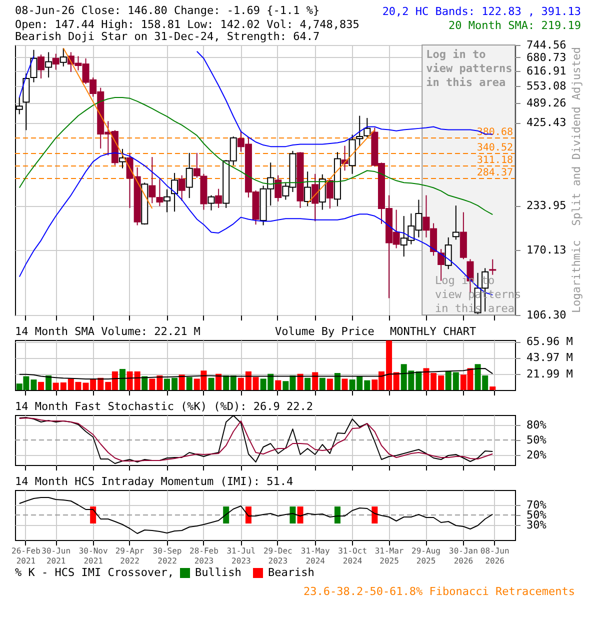  Describe the element at coordinates (481, 11) in the screenshot. I see `text: 20,2 HC Bands: 122.83 , 391.13` at that location.